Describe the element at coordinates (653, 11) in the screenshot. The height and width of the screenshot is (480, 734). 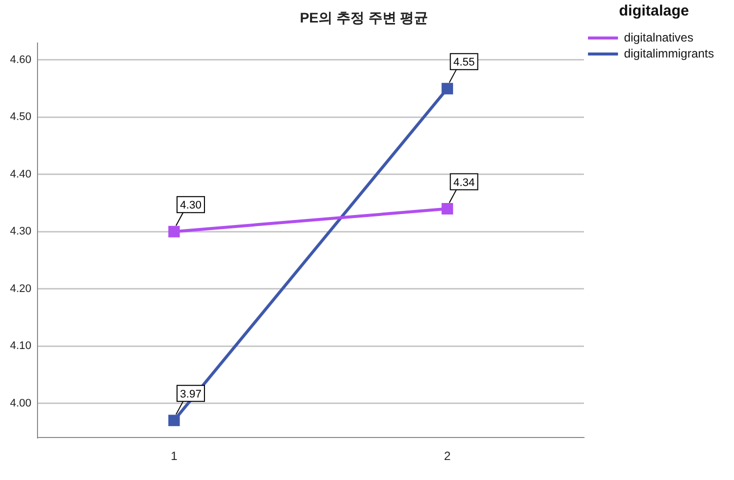
I see `legend-title: digitalage` at that location.